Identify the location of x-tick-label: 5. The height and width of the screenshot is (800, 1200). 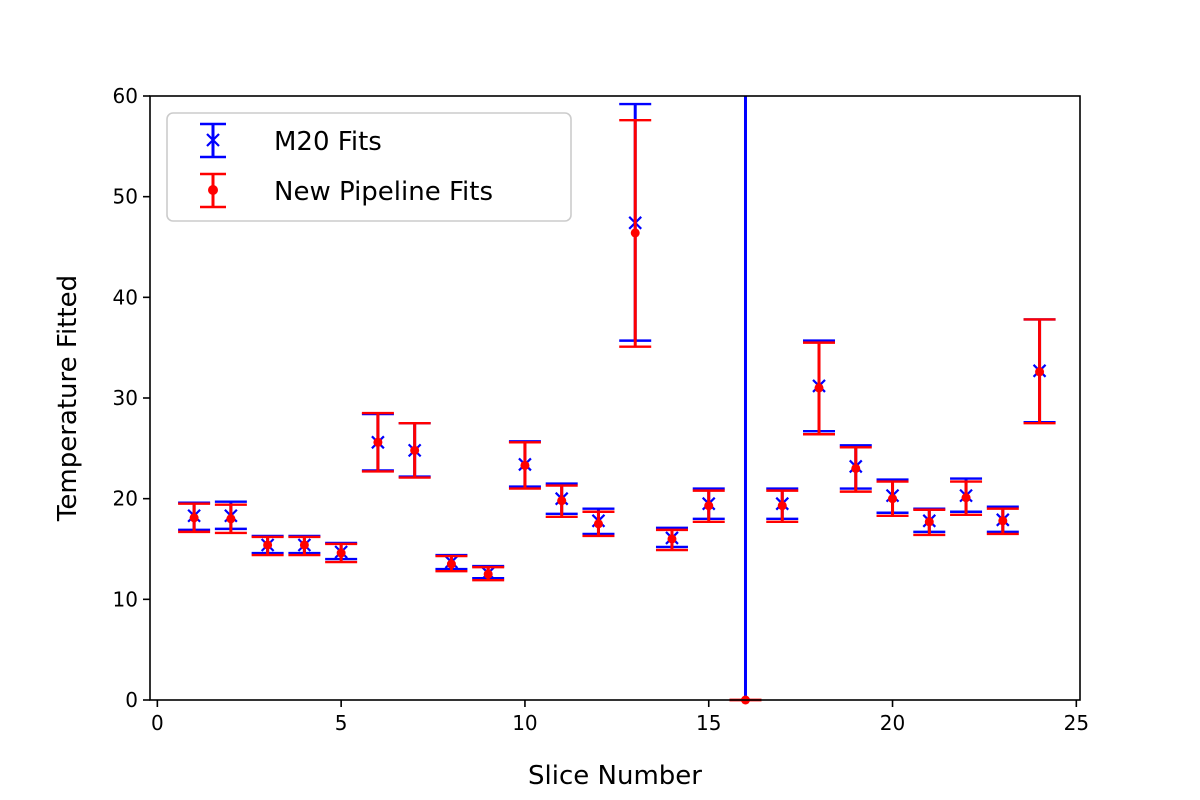
(341, 723).